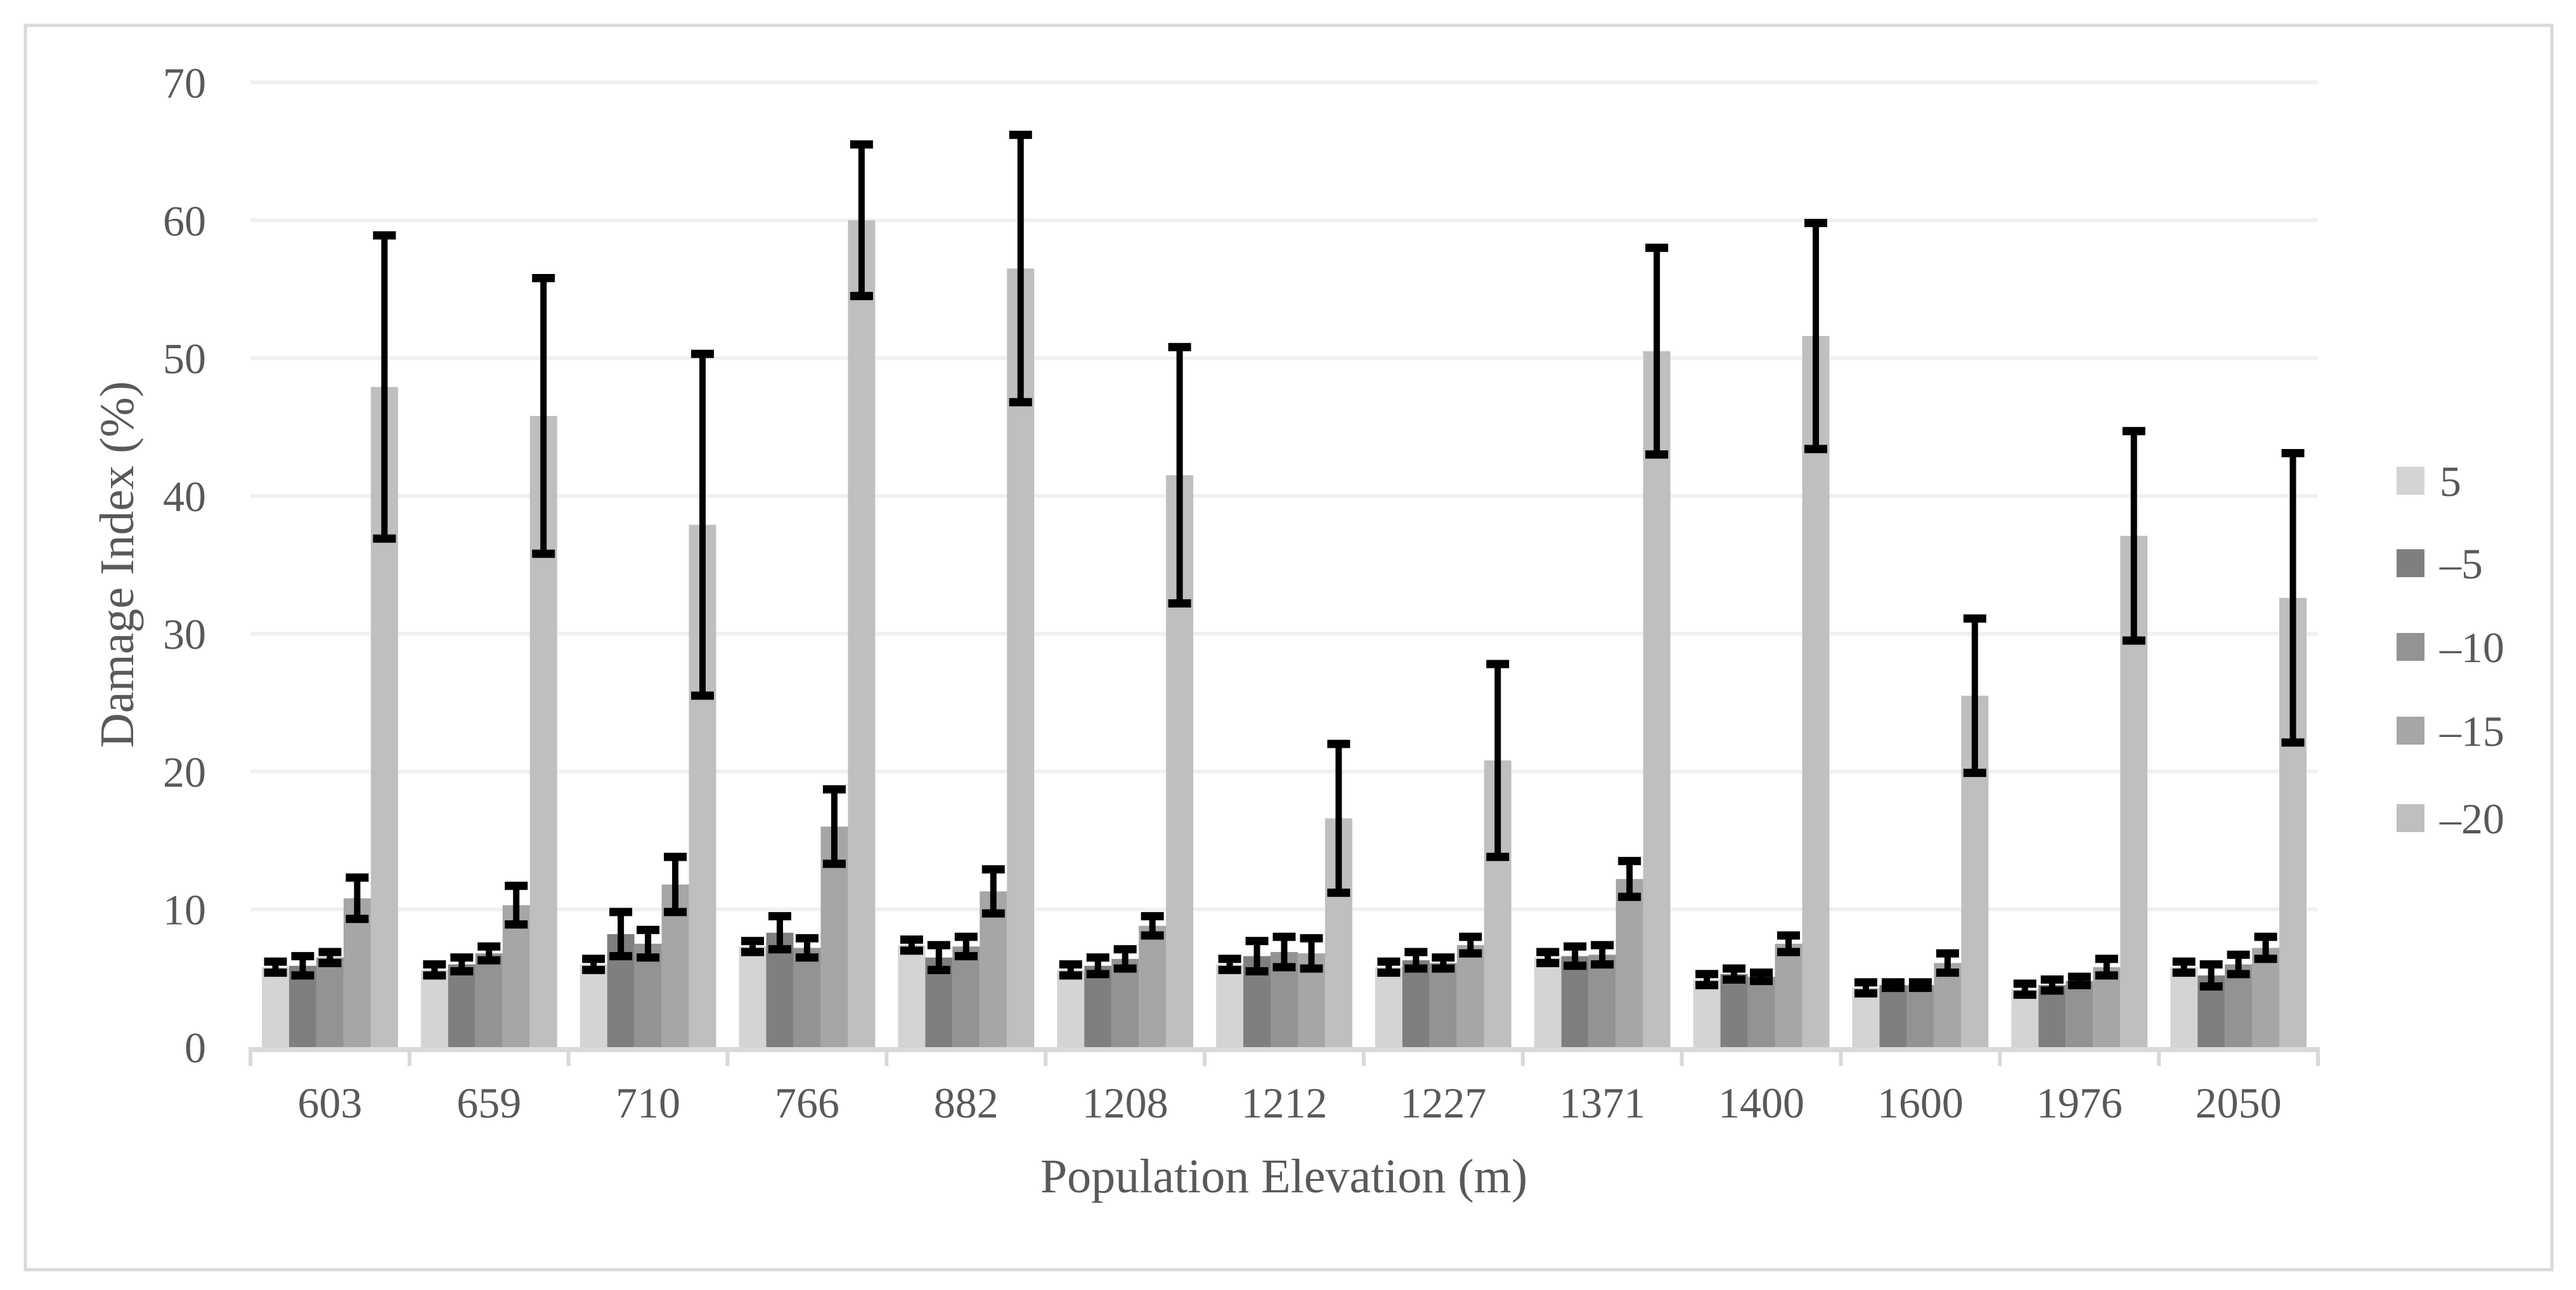  Describe the element at coordinates (195, 1048) in the screenshot. I see `y-tick-label: 0` at that location.